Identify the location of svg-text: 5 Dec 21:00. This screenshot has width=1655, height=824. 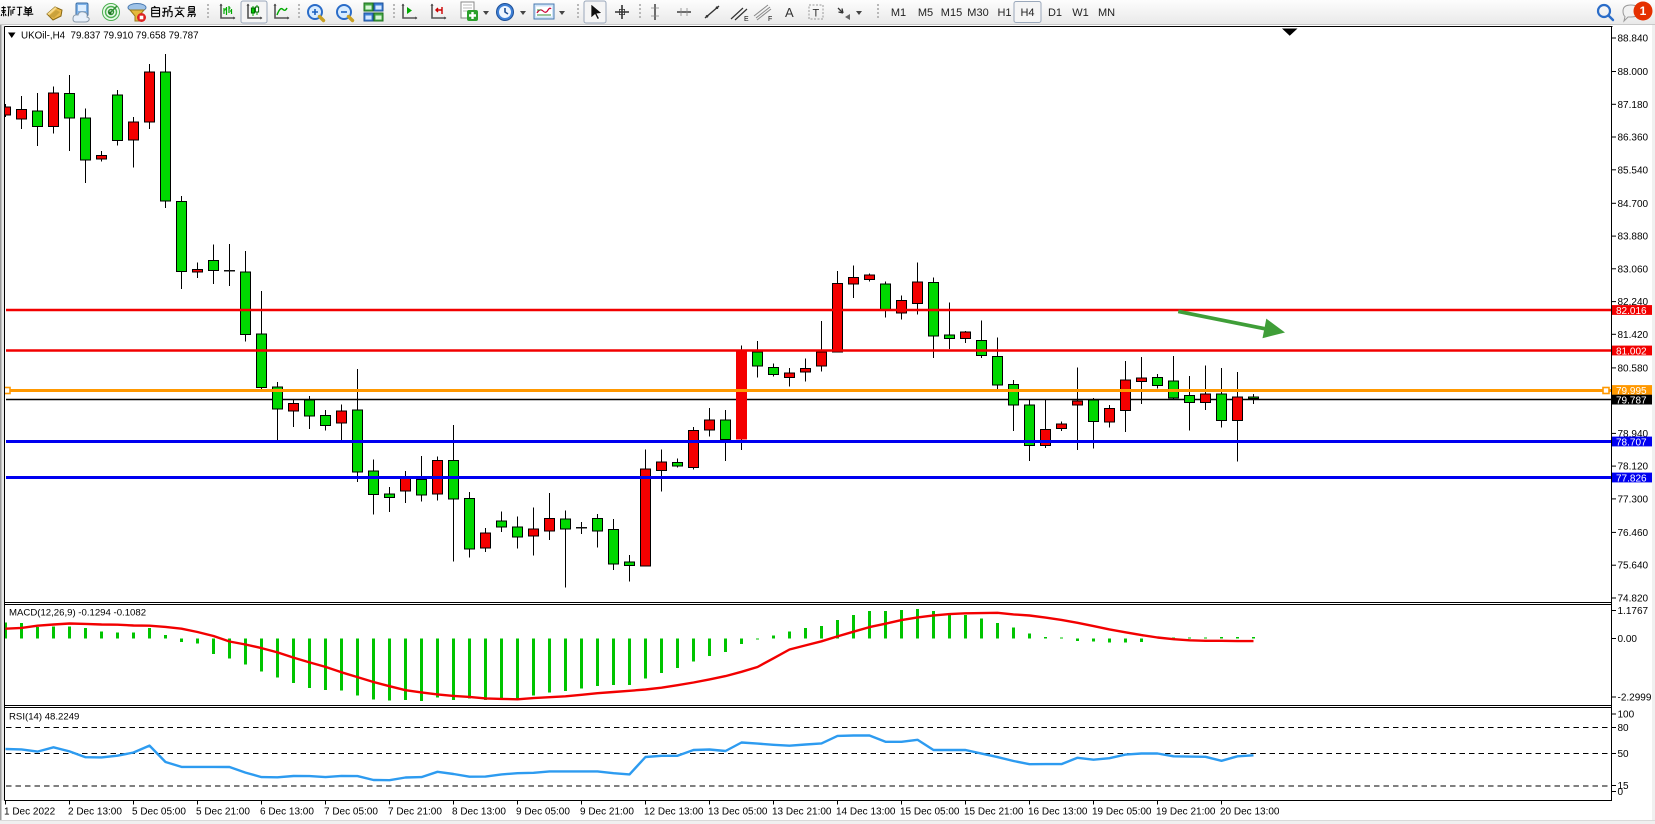
(223, 812).